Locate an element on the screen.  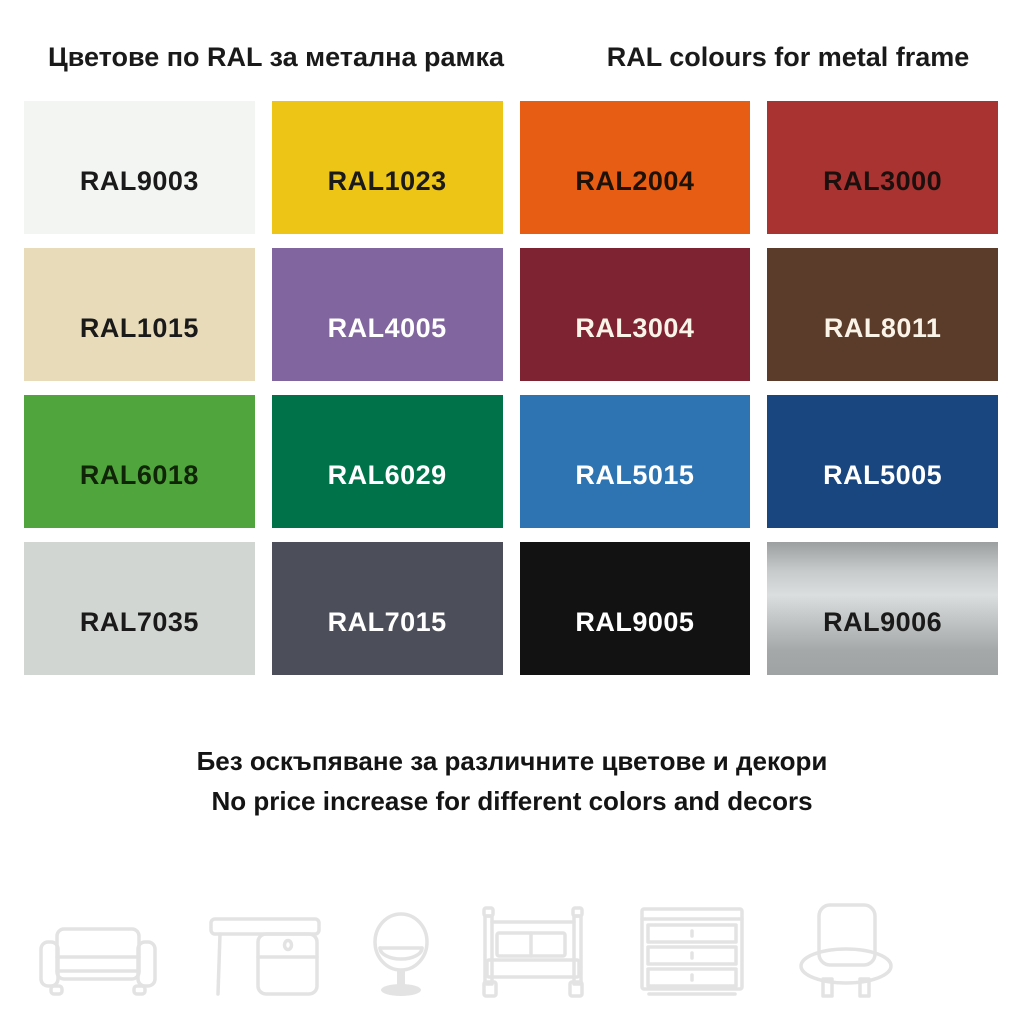
color-swatch: RAL8011 is located at coordinates (882, 314).